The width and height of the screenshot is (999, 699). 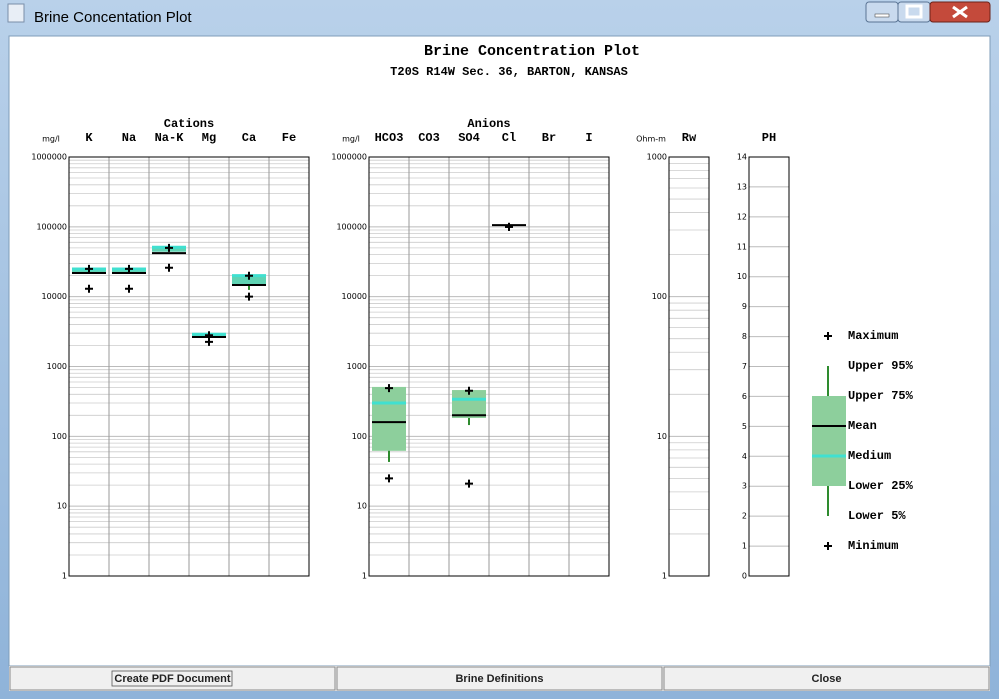 What do you see at coordinates (549, 138) in the screenshot?
I see `column-header: Br` at bounding box center [549, 138].